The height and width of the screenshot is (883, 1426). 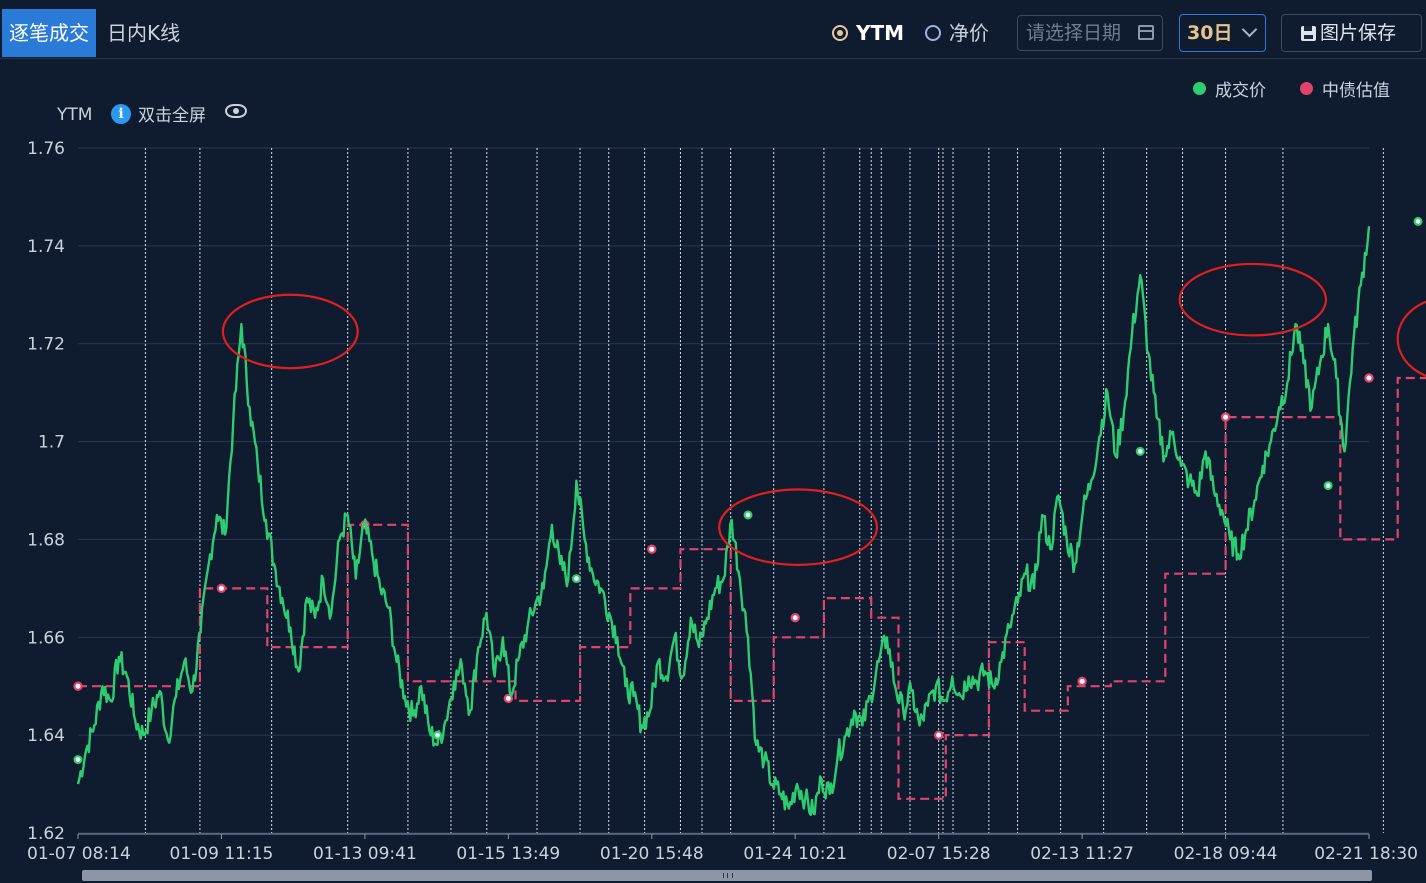 What do you see at coordinates (49, 33) in the screenshot?
I see `tab-tick-trades: 逐笔成交` at bounding box center [49, 33].